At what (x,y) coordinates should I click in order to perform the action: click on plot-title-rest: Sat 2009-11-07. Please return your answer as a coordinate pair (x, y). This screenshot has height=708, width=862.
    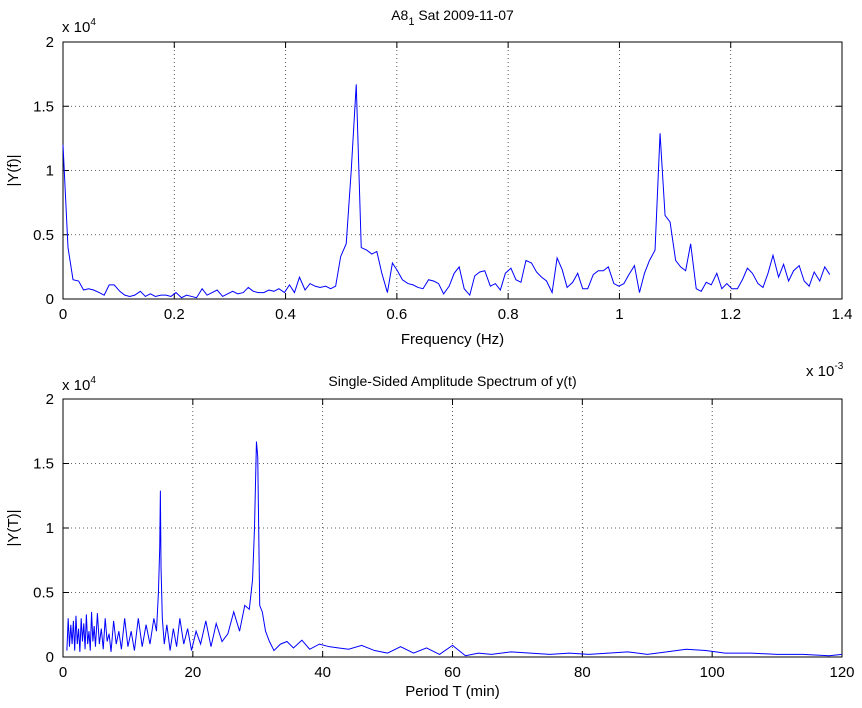
    Looking at the image, I should click on (464, 15).